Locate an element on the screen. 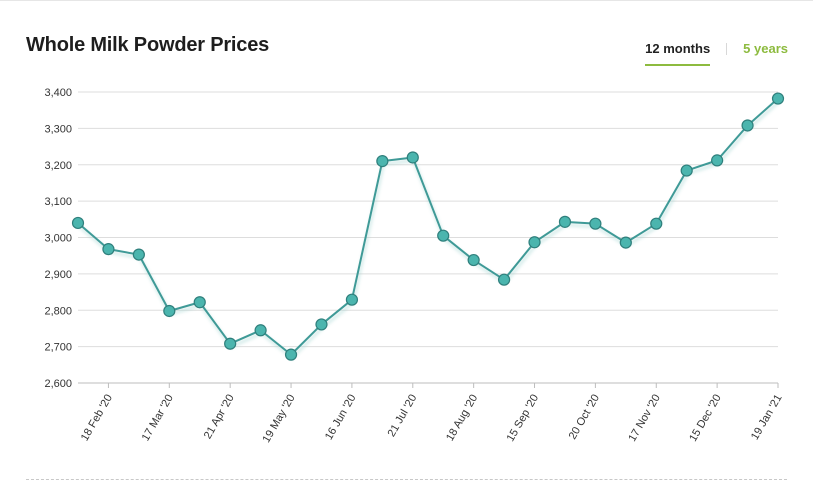 This screenshot has height=485, width=813. y-tick-label: 3,200 is located at coordinates (58, 166).